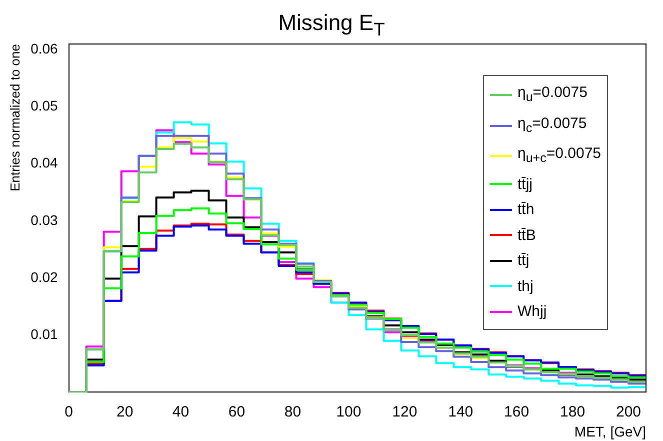 The height and width of the screenshot is (441, 663). What do you see at coordinates (526, 286) in the screenshot?
I see `legend-label: thj` at bounding box center [526, 286].